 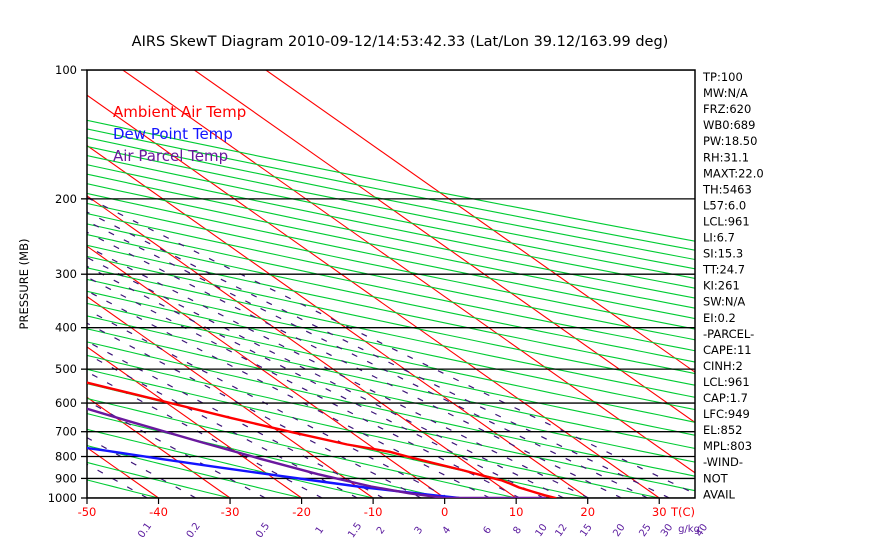 I want to click on index-value-4: PW:18.50, so click(x=730, y=141).